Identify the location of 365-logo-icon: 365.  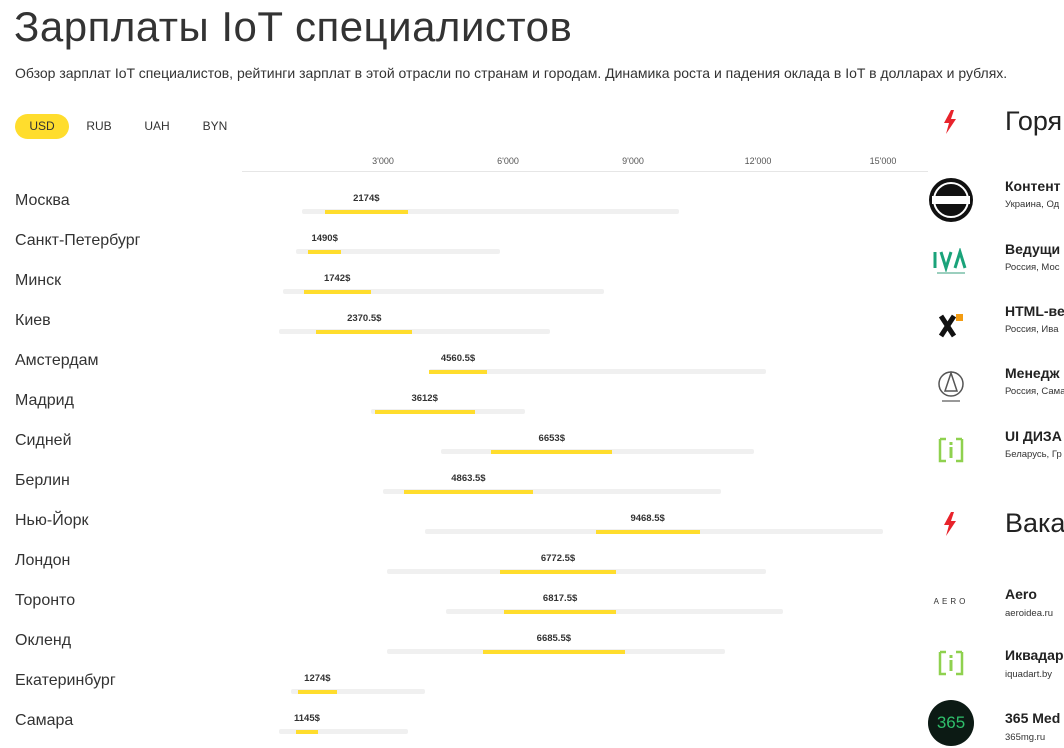
(951, 723).